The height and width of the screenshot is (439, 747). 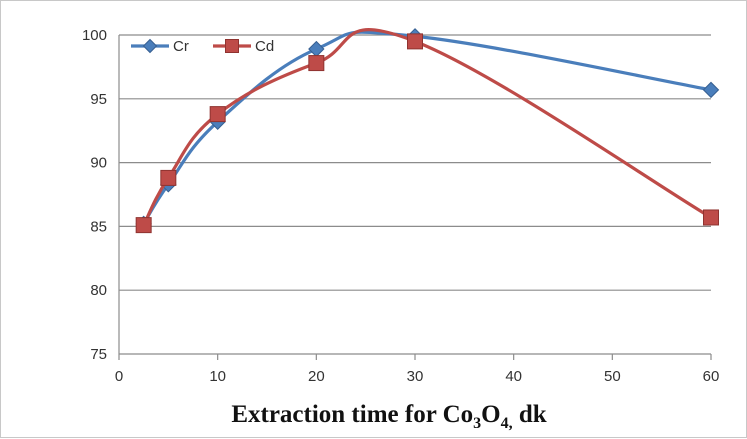 I want to click on y-tick-label-90: 90, so click(x=98, y=163).